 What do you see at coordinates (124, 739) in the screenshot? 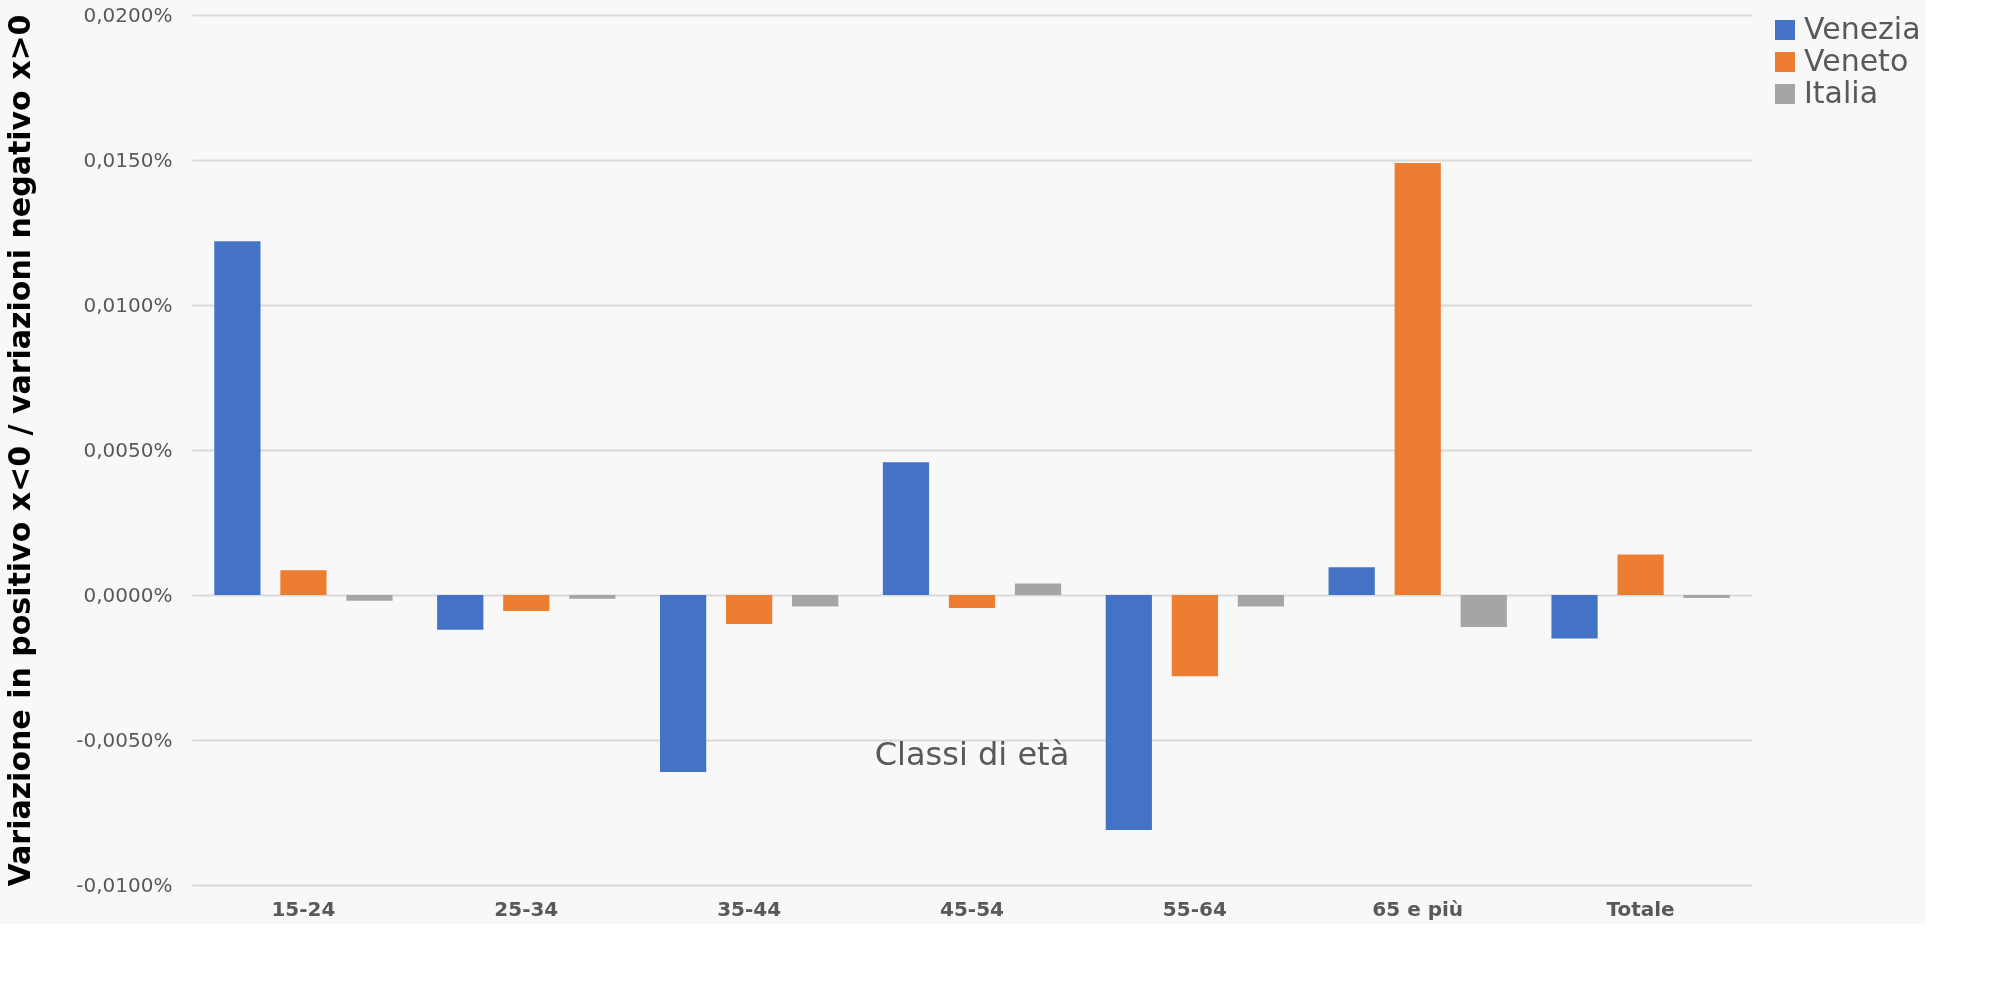
I see `y-tick-label: -0,0050%` at bounding box center [124, 739].